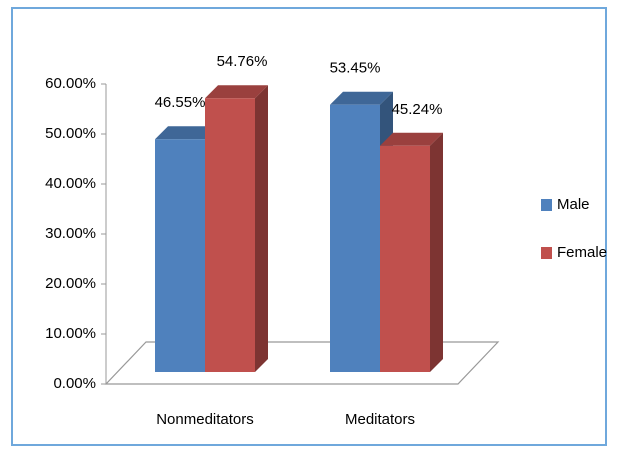 This screenshot has height=457, width=620. Describe the element at coordinates (70, 233) in the screenshot. I see `y-tick-label: 30.00%` at that location.